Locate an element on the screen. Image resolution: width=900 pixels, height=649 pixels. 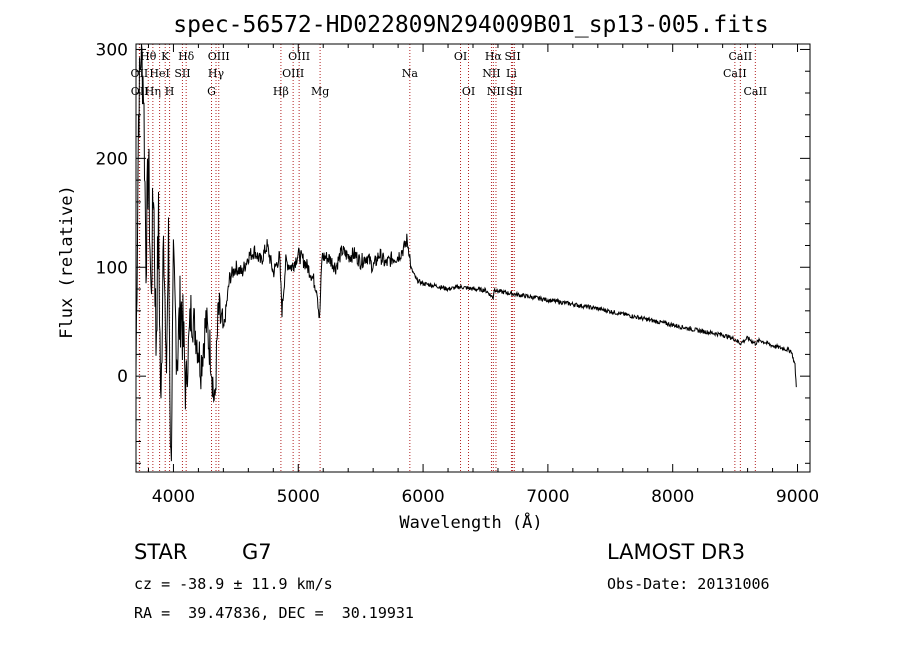
x-tick-label-0: 4000 is located at coordinates (173, 497).